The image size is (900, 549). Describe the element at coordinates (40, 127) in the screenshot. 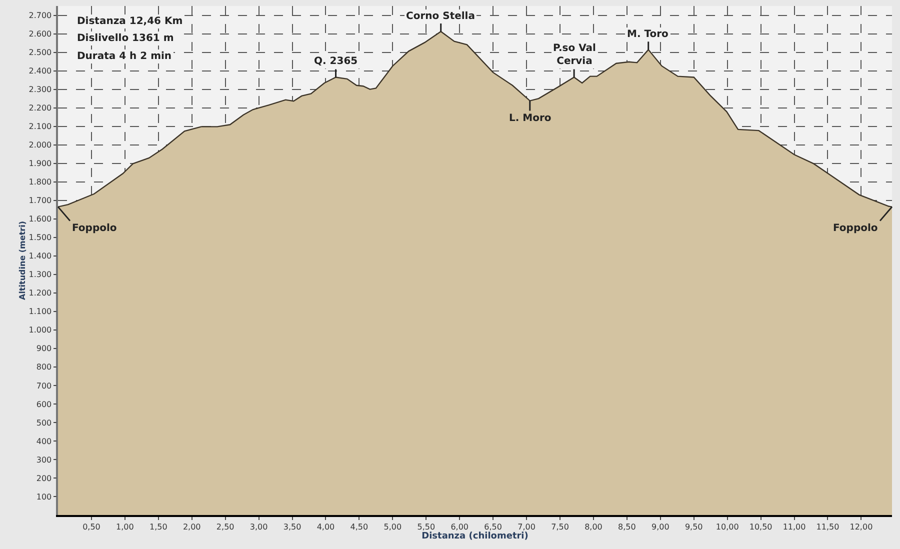

I see `y-tick-label: 2.100` at that location.